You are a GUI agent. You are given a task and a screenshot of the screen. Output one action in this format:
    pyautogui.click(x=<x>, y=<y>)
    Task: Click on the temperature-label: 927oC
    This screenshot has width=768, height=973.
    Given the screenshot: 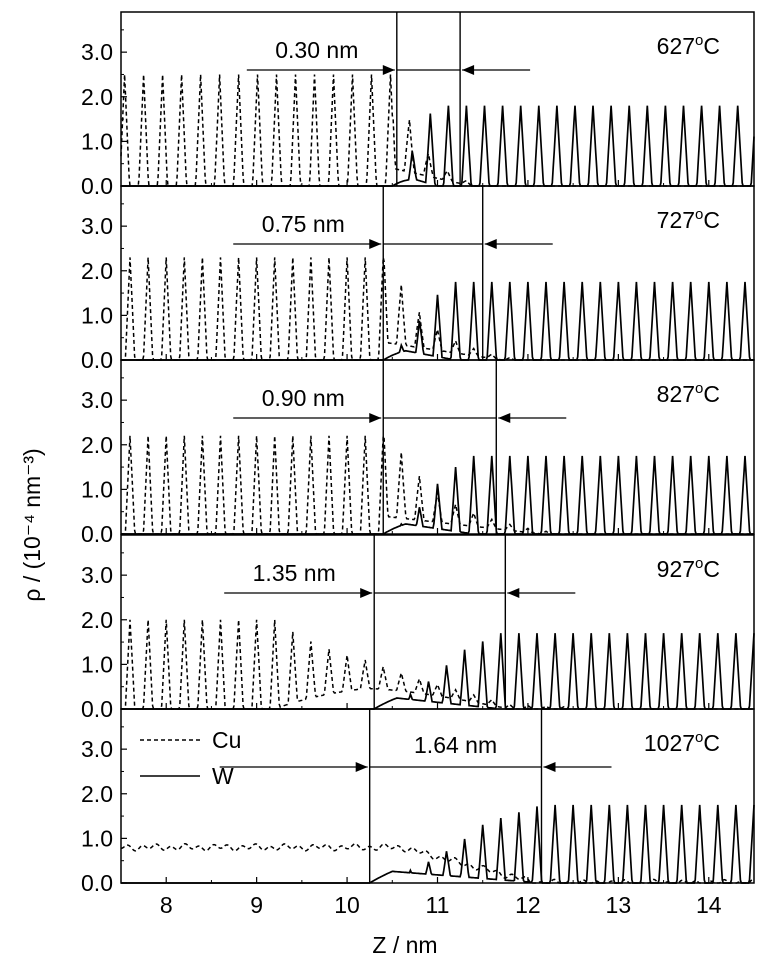 What is the action you would take?
    pyautogui.click(x=688, y=568)
    